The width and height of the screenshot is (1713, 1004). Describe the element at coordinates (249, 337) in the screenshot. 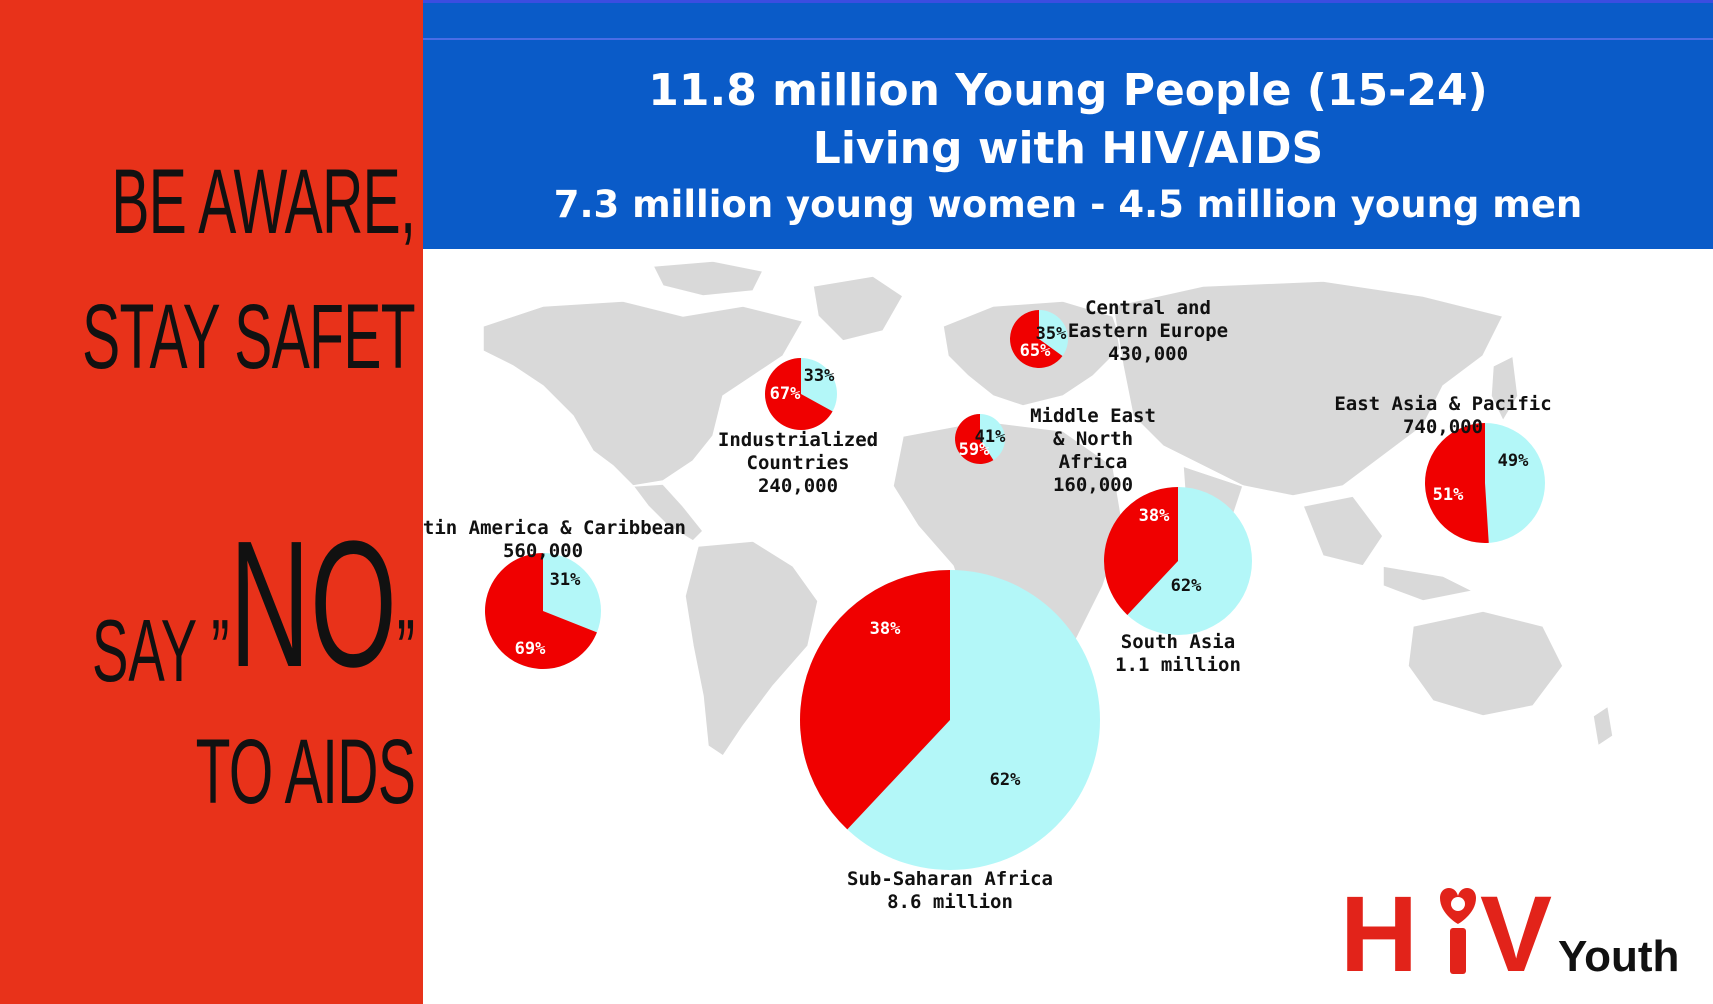

I see `slogan-line-stay-safe: STAY SAFET` at that location.